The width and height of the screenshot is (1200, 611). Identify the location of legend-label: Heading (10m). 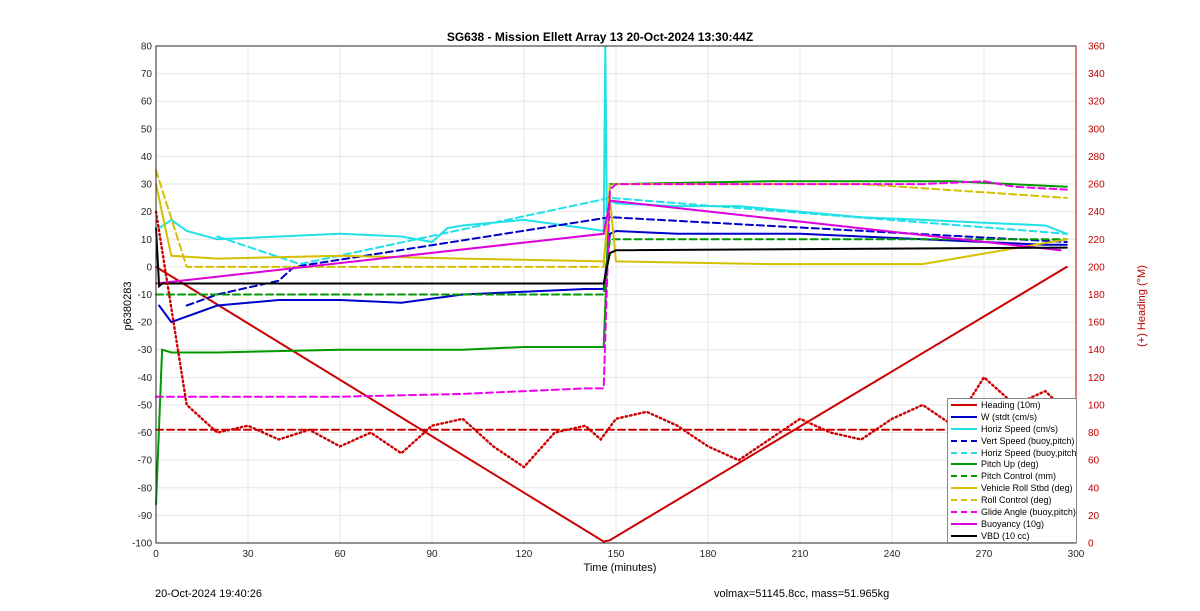
(1011, 404).